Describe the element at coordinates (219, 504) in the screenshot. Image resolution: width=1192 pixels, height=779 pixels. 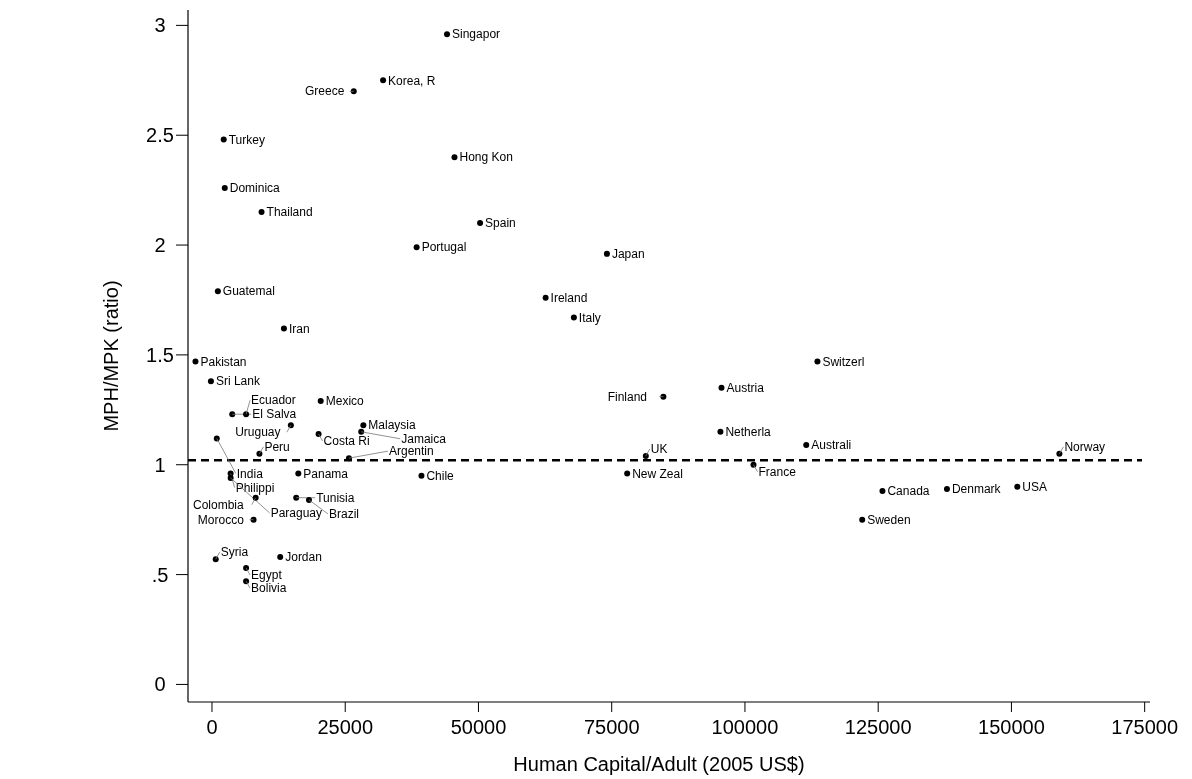
I see `series-label: Colombia` at that location.